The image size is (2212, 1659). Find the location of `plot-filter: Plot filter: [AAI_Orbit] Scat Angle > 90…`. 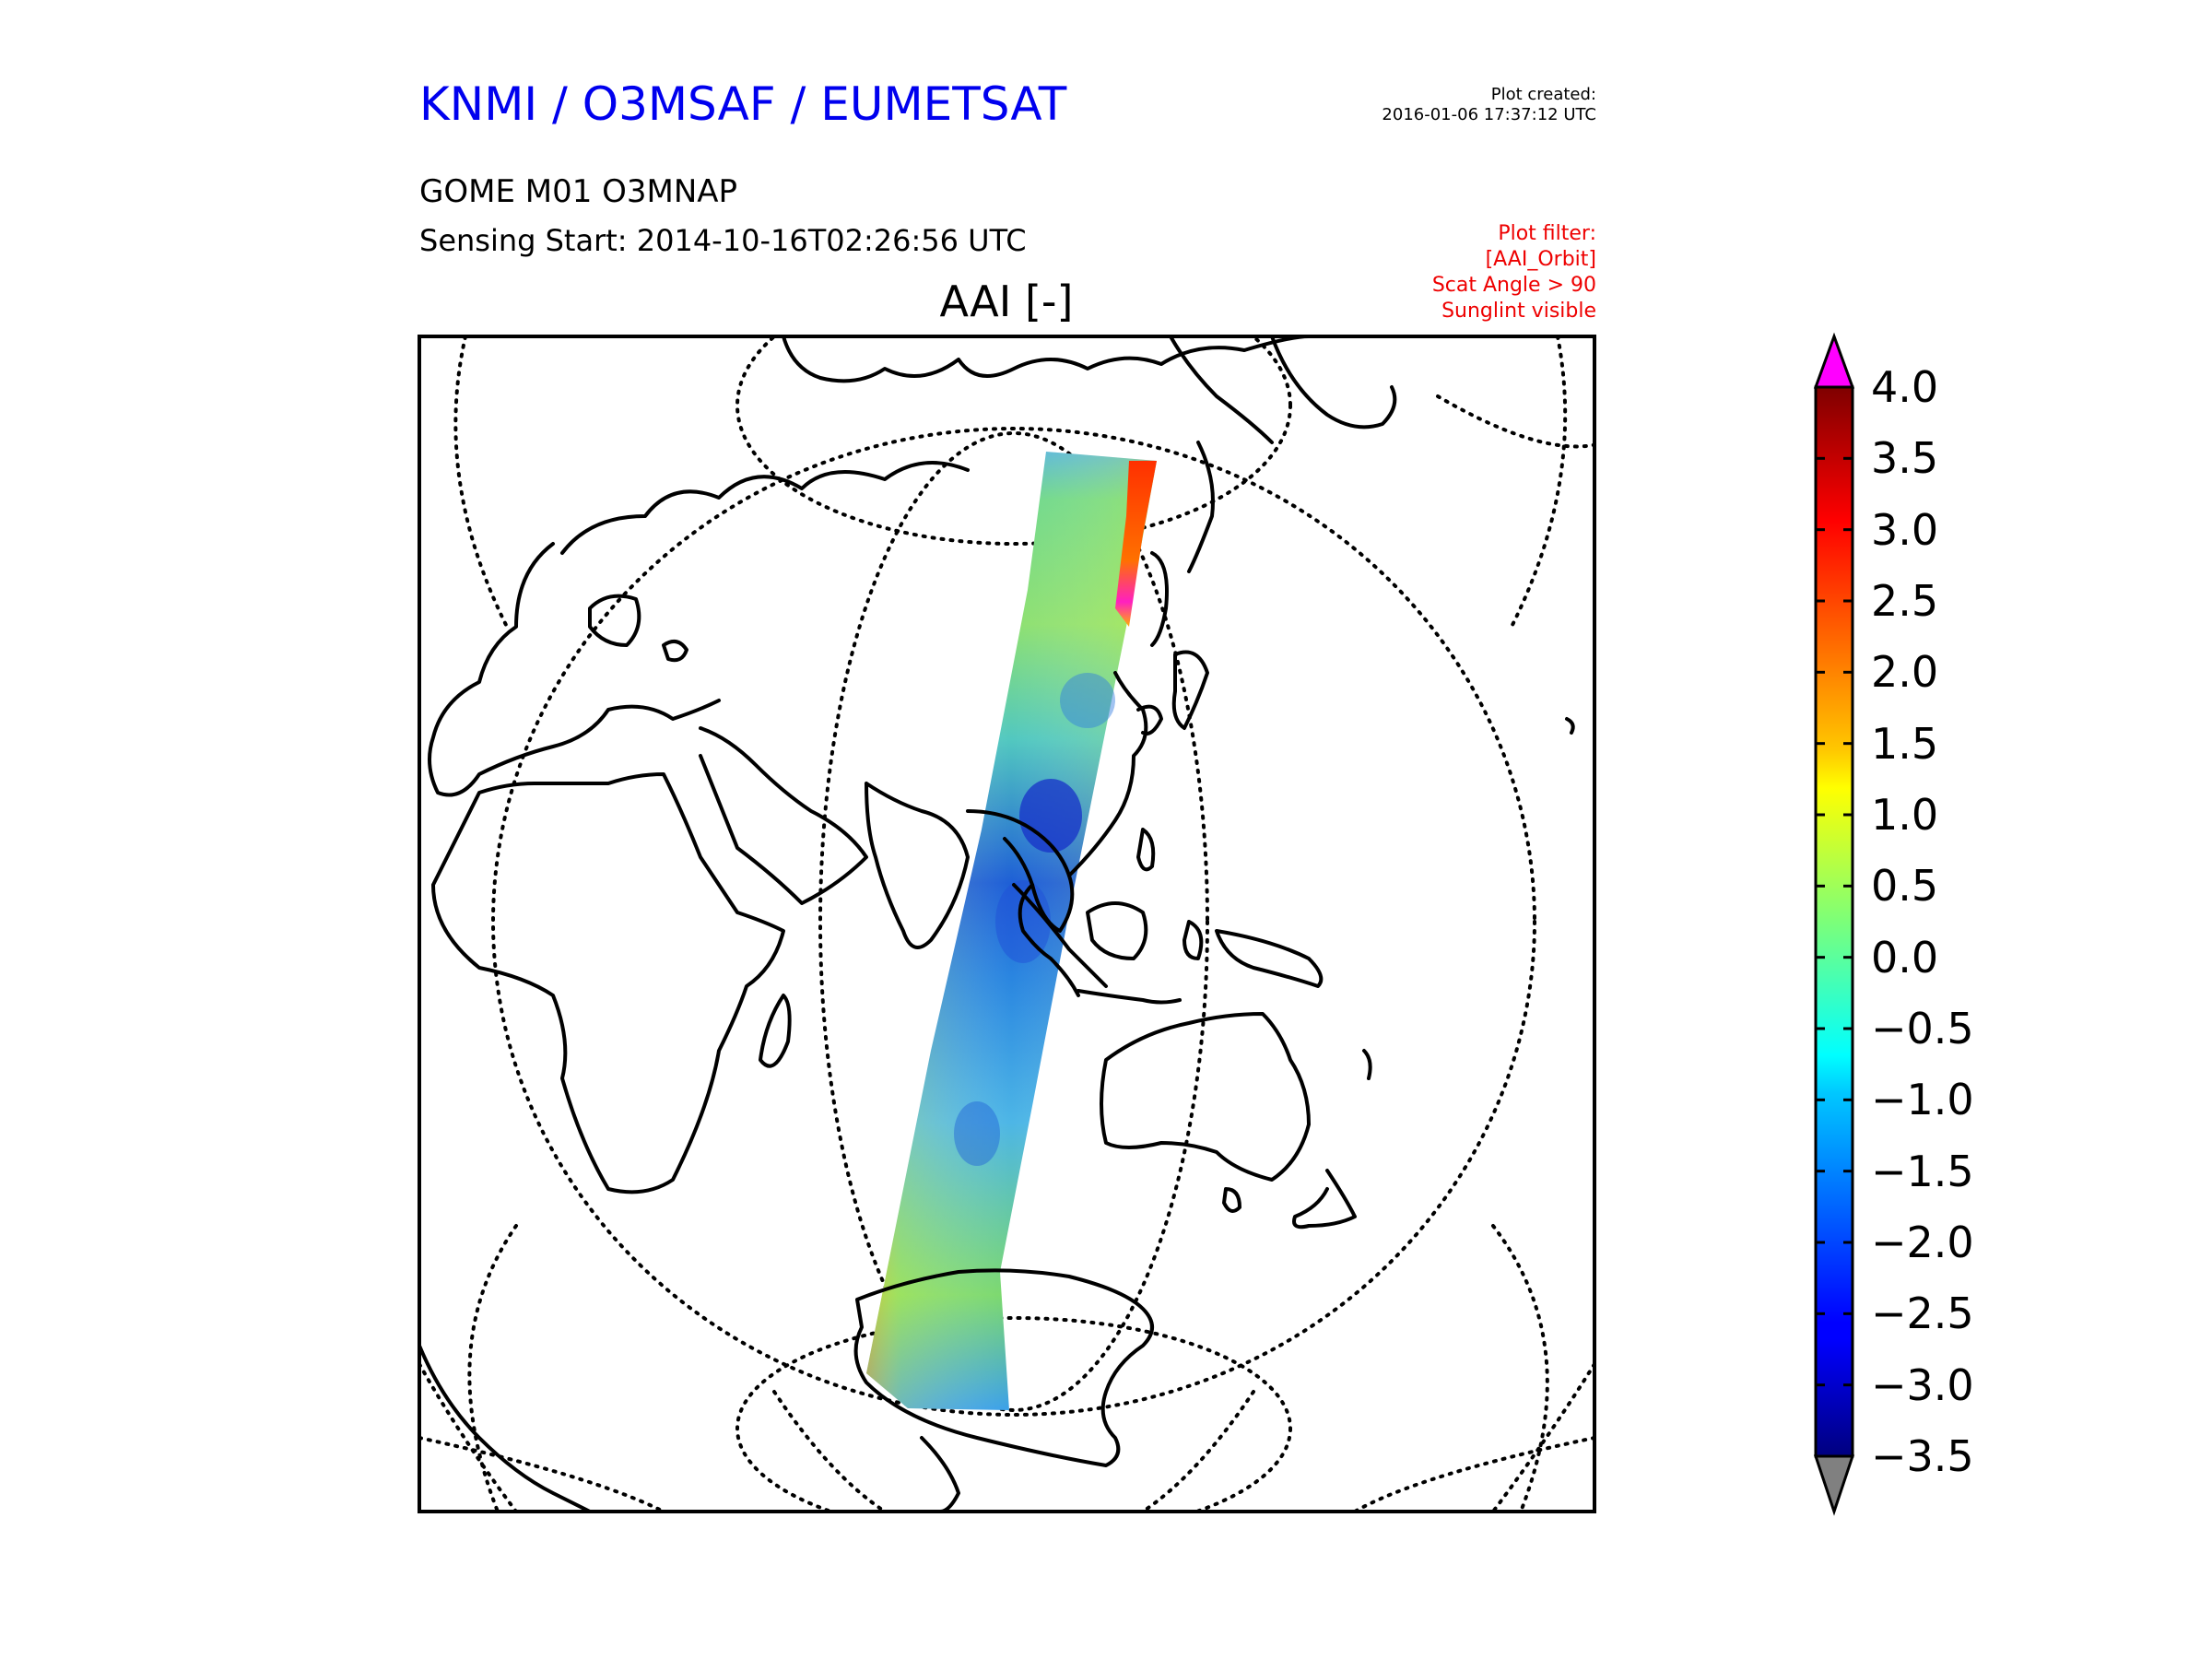

plot-filter: Plot filter: [AAI_Orbit] Scat Angle > 90… is located at coordinates (1514, 272).